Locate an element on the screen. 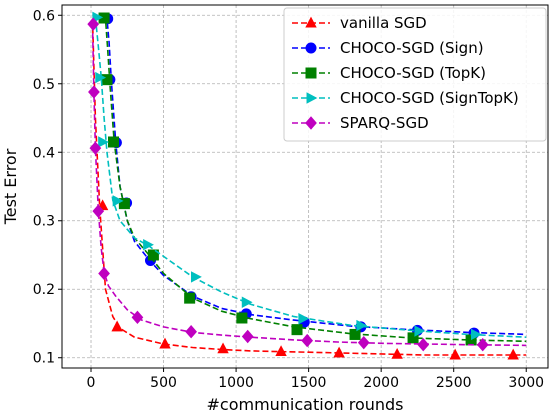 The image size is (557, 415). legend-label: CHOCO-SGD (Sign) is located at coordinates (412, 48).